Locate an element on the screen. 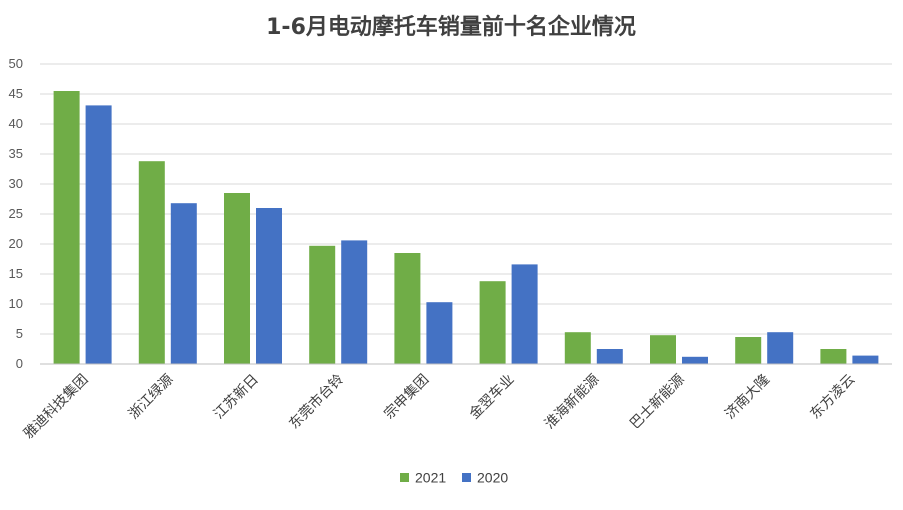 The height and width of the screenshot is (510, 903). x-category-label: 浙江绿源 is located at coordinates (151, 397).